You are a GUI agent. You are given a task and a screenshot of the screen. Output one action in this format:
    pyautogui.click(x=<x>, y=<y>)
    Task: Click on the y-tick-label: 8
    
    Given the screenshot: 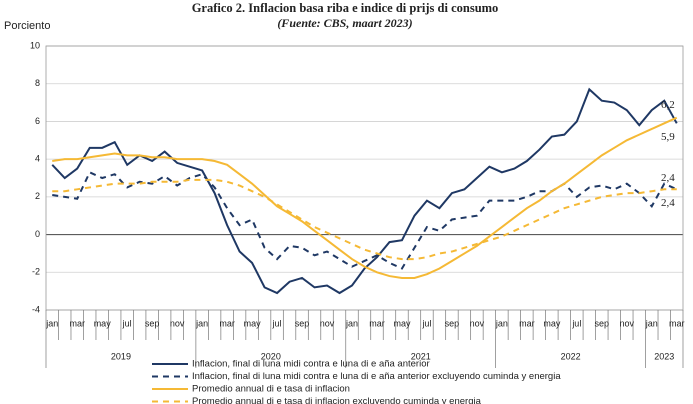 What is the action you would take?
    pyautogui.click(x=37, y=83)
    